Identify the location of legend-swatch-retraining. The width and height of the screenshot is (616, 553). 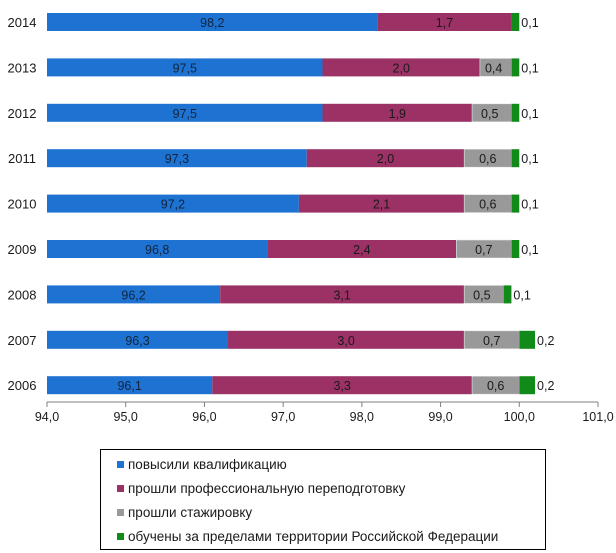
(120, 488).